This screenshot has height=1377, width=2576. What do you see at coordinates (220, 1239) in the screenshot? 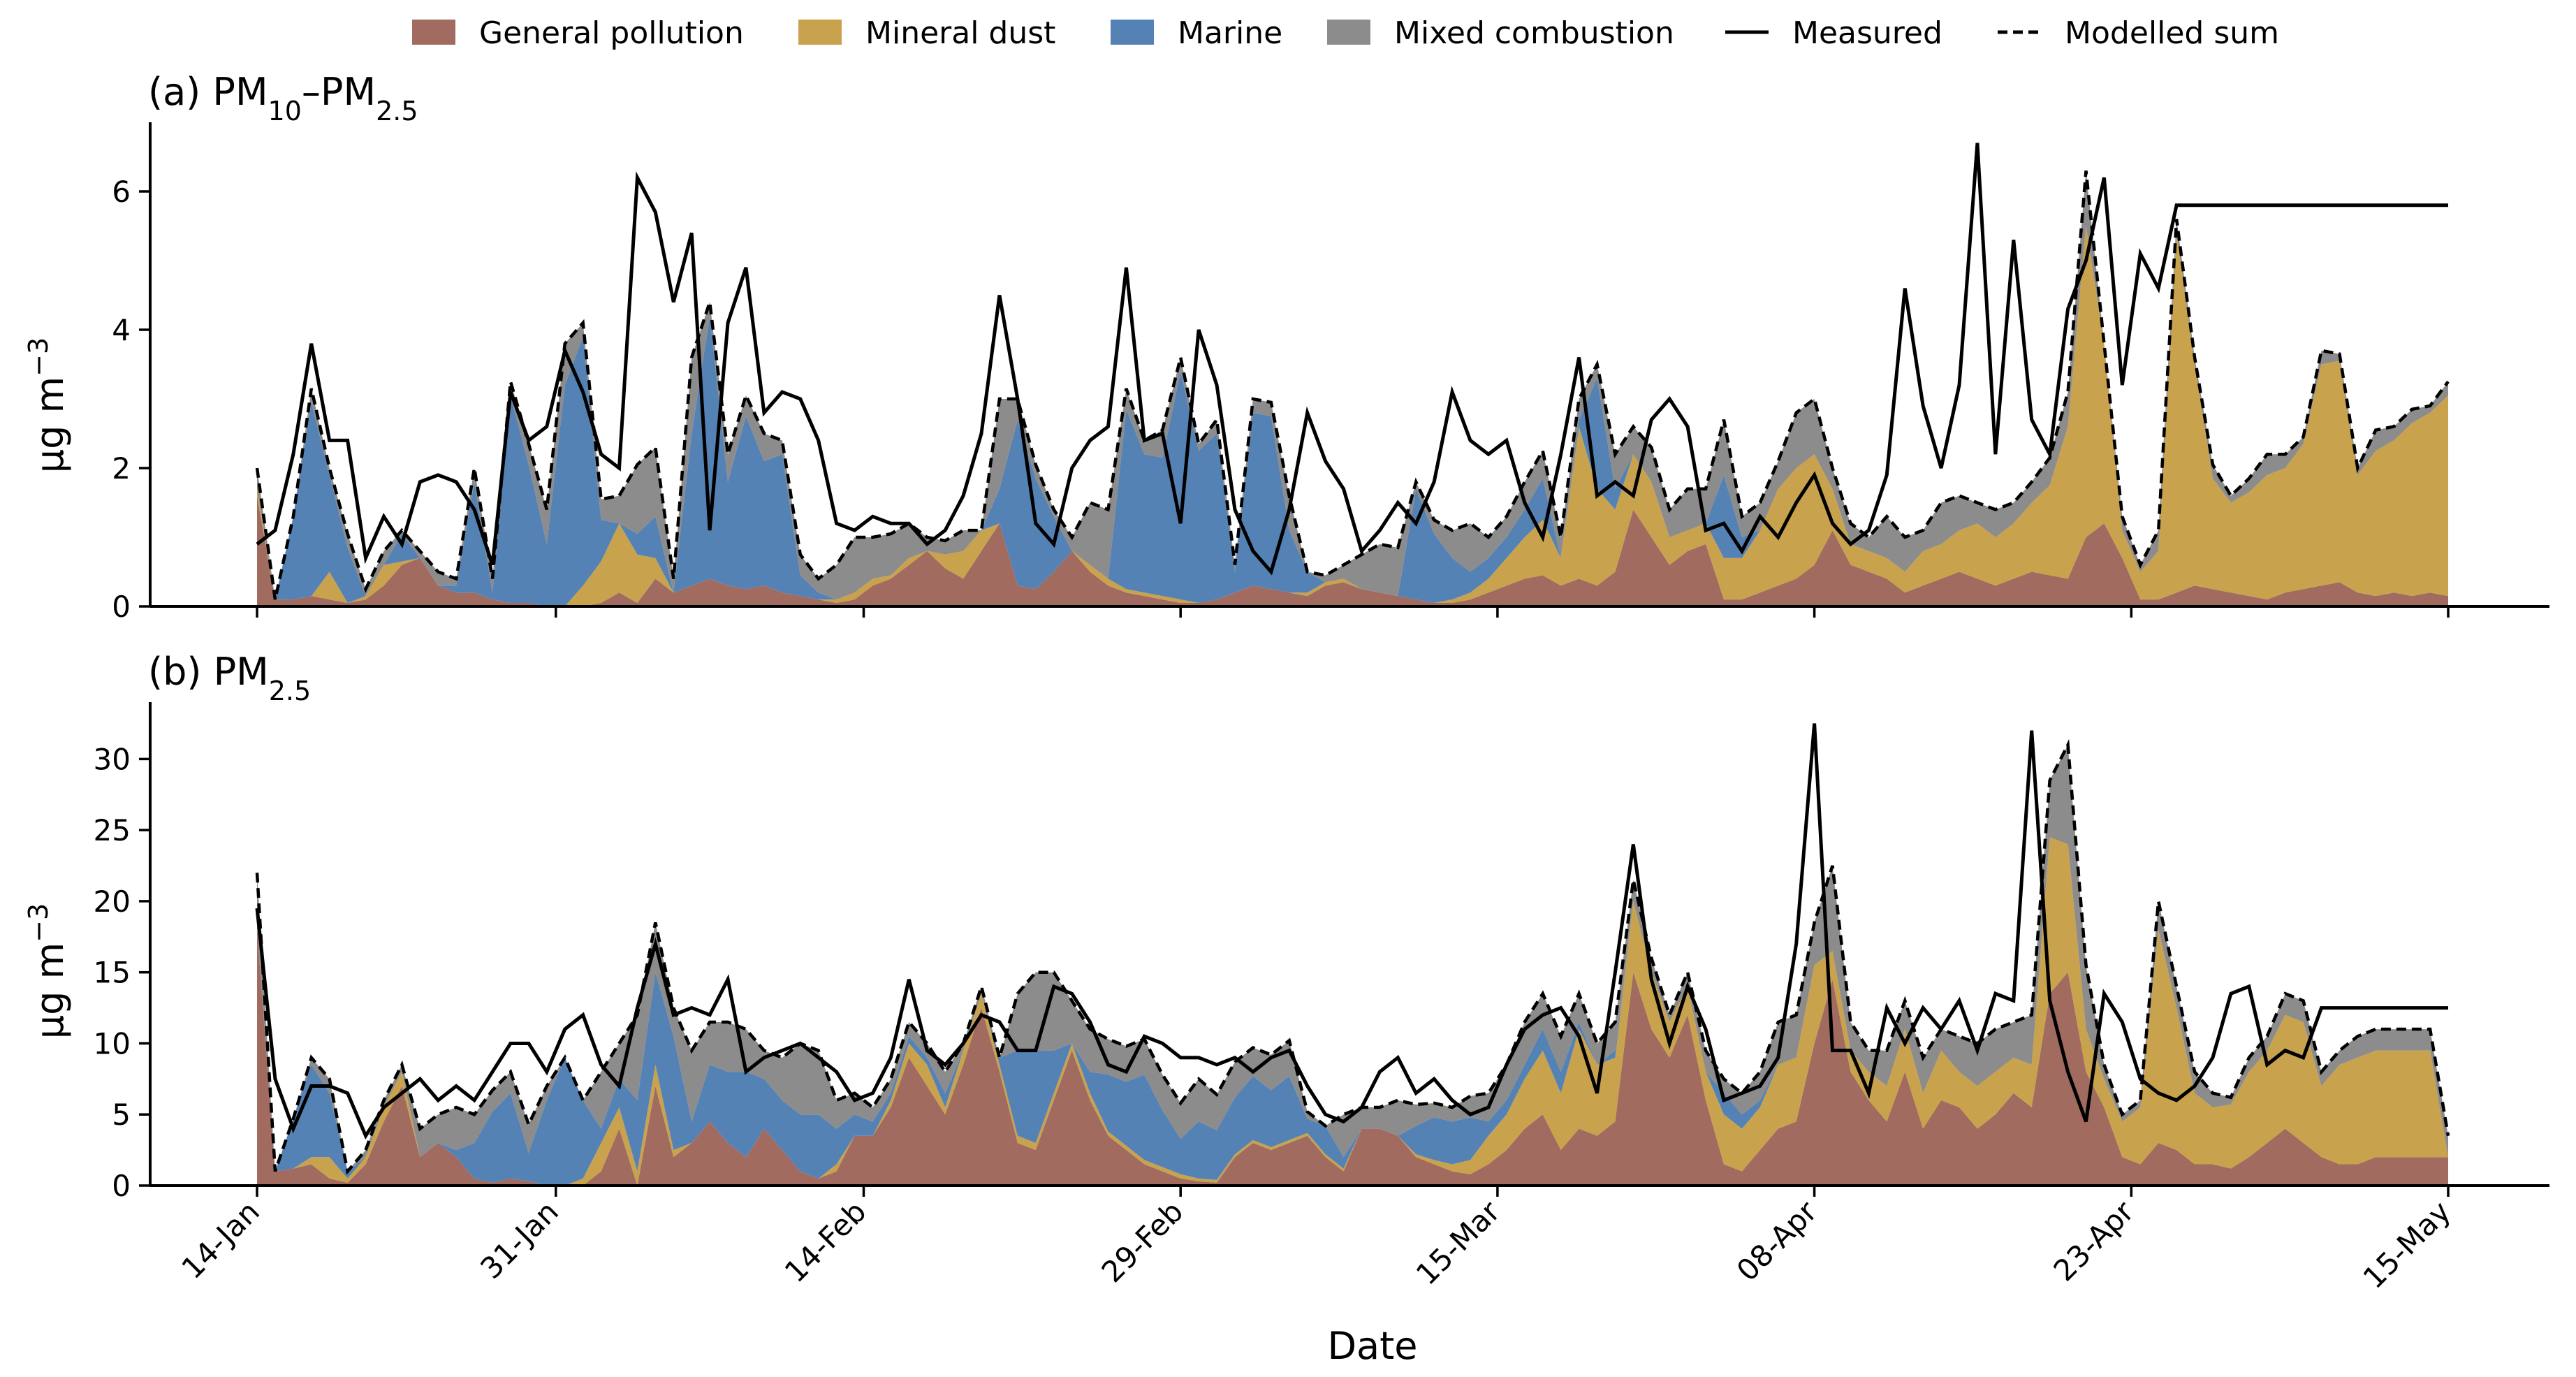
I see `x-tick-label: 14-Jan` at bounding box center [220, 1239].